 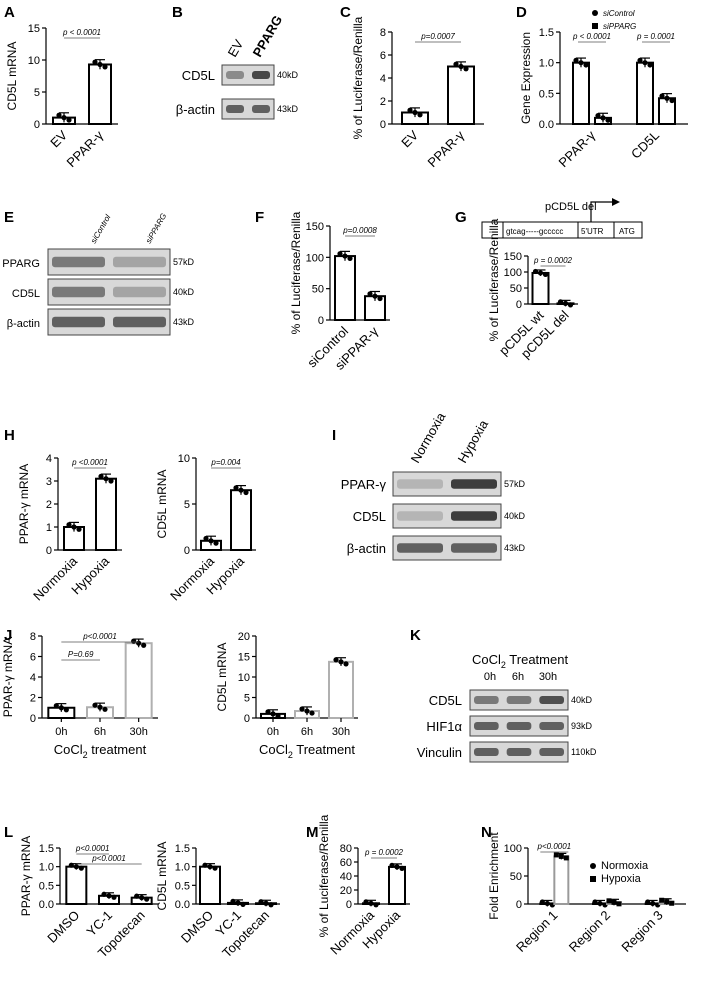 I want to click on y-tick-label: 80, so click(x=346, y=849).